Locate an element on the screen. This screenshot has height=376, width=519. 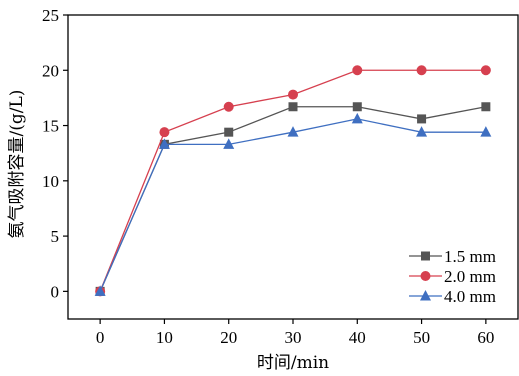
legend-item: 4.0 mm is located at coordinates (452, 296).